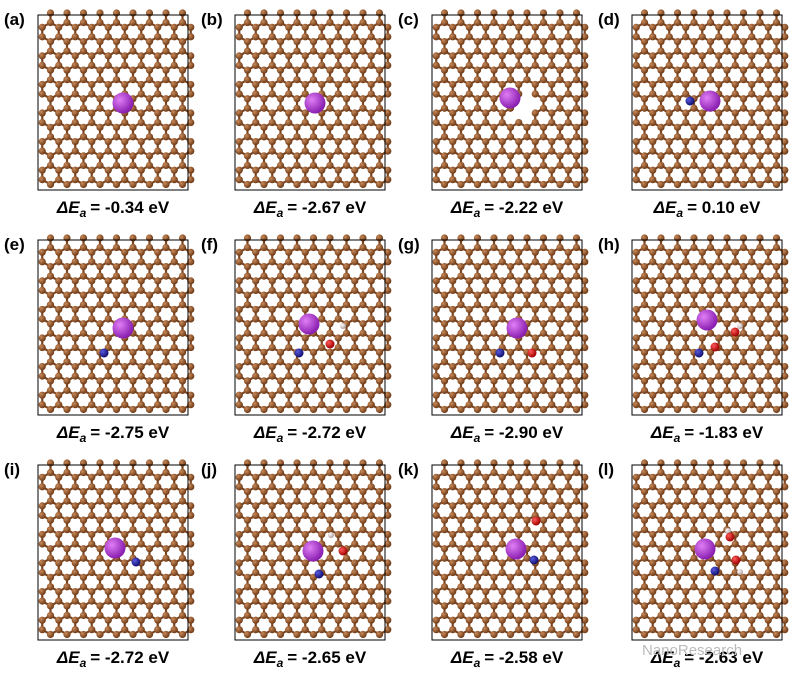 The height and width of the screenshot is (686, 797). I want to click on hydrogen-atom, so click(740, 326).